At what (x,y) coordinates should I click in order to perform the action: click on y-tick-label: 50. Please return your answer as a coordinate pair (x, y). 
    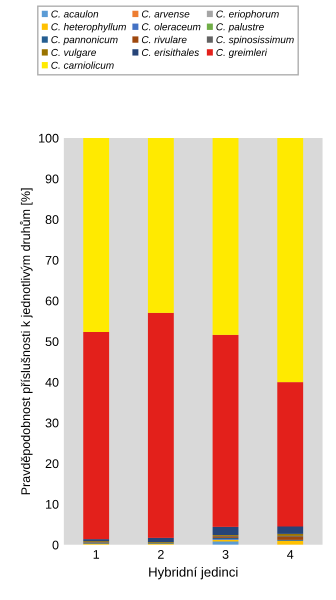
    Looking at the image, I should click on (52, 341).